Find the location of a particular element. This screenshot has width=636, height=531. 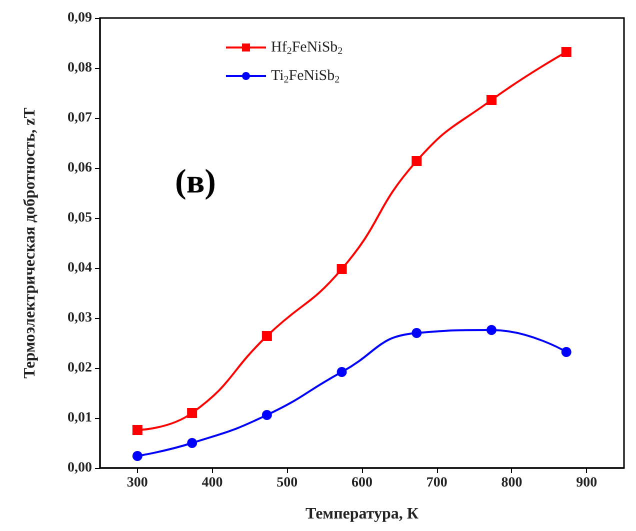

y-tick-label: 0,04 is located at coordinates (80, 268).